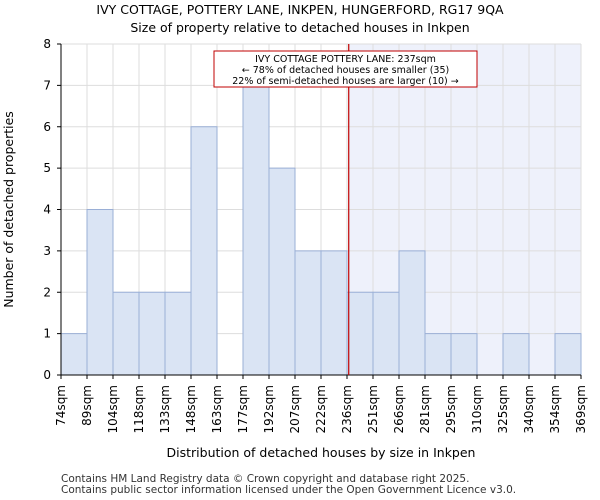 The height and width of the screenshot is (500, 600). What do you see at coordinates (165, 409) in the screenshot?
I see `x-tick-label: 133sqm` at bounding box center [165, 409].